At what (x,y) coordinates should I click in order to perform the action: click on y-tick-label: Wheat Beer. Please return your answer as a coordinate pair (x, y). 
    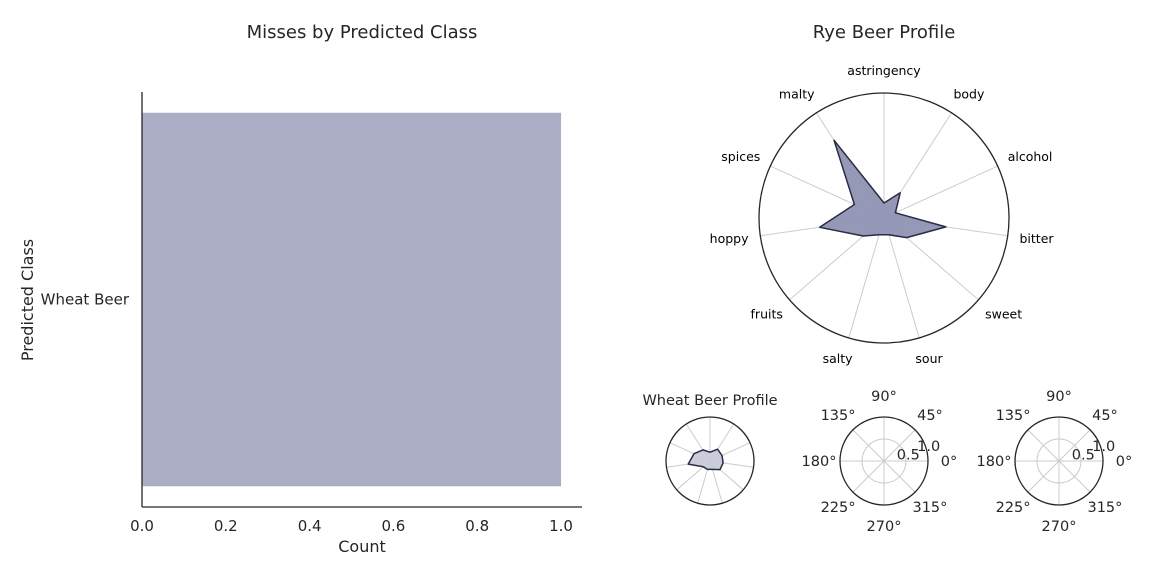
    Looking at the image, I should click on (85, 300).